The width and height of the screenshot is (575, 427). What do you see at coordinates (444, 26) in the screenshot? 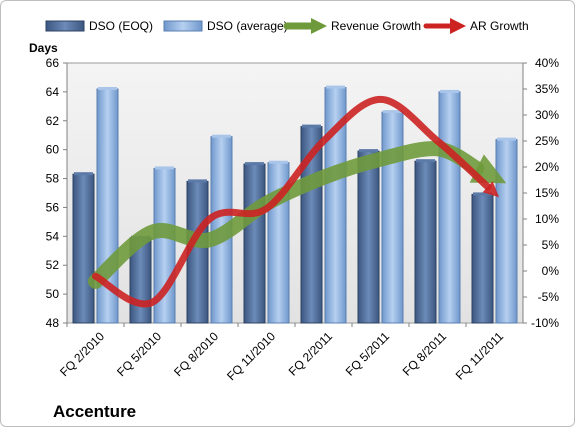
I see `legend-arrow-ar-growth` at bounding box center [444, 26].